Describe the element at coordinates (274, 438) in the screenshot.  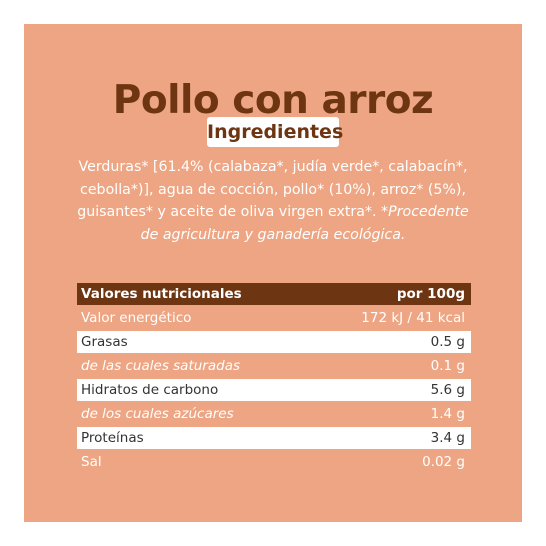
I see `row-protein: Proteínas 3.4 g` at that location.